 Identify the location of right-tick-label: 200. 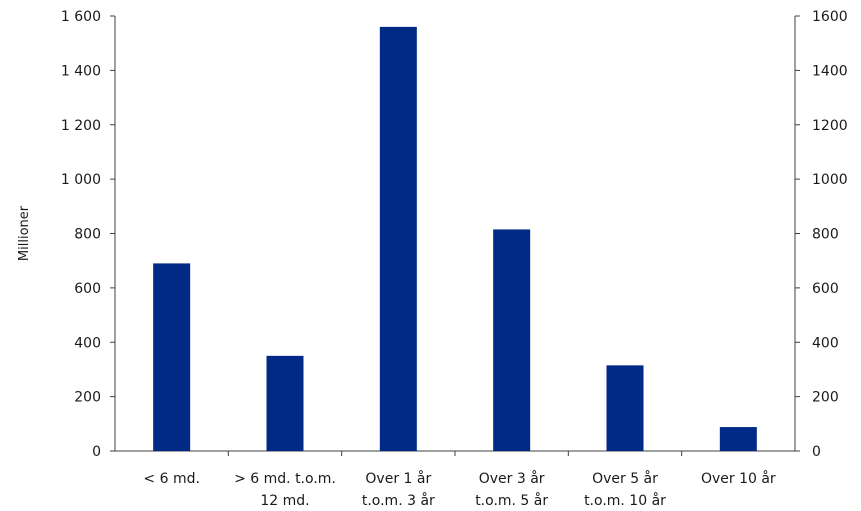
(825, 398).